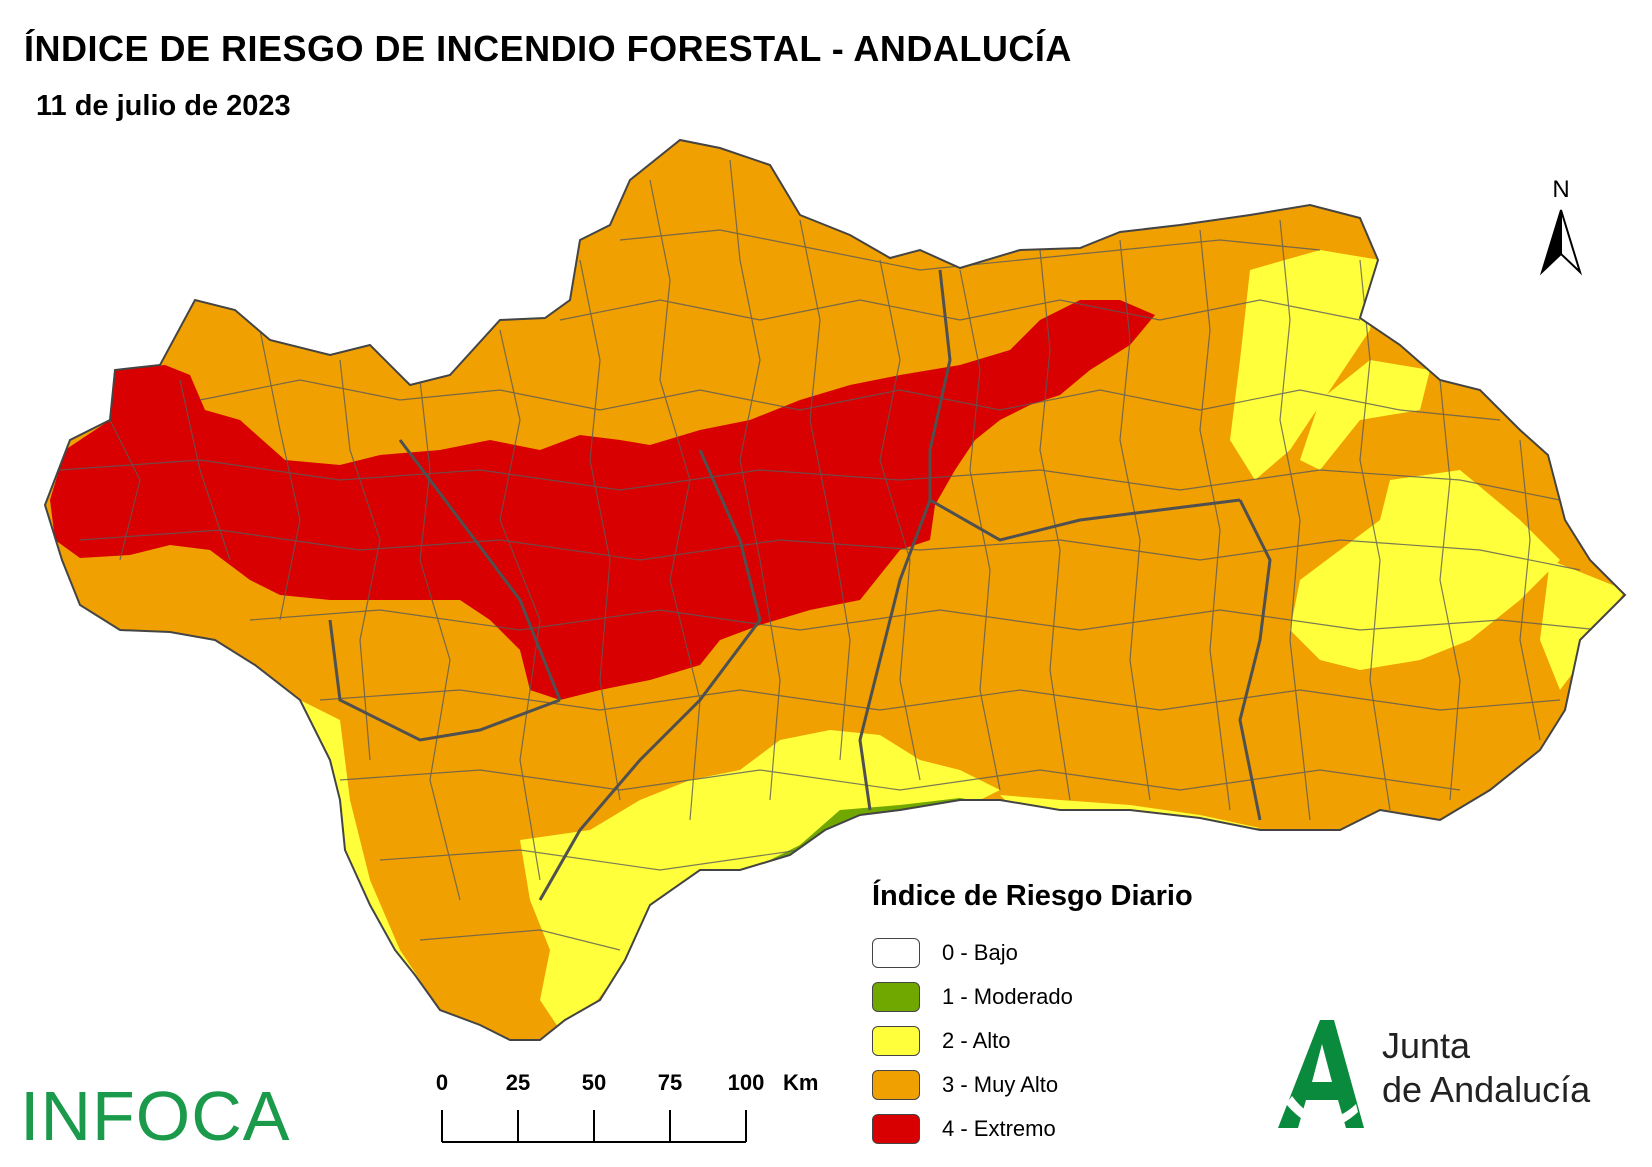 The image size is (1652, 1167). Describe the element at coordinates (442, 1082) in the screenshot. I see `scale-tick-0: 0` at that location.